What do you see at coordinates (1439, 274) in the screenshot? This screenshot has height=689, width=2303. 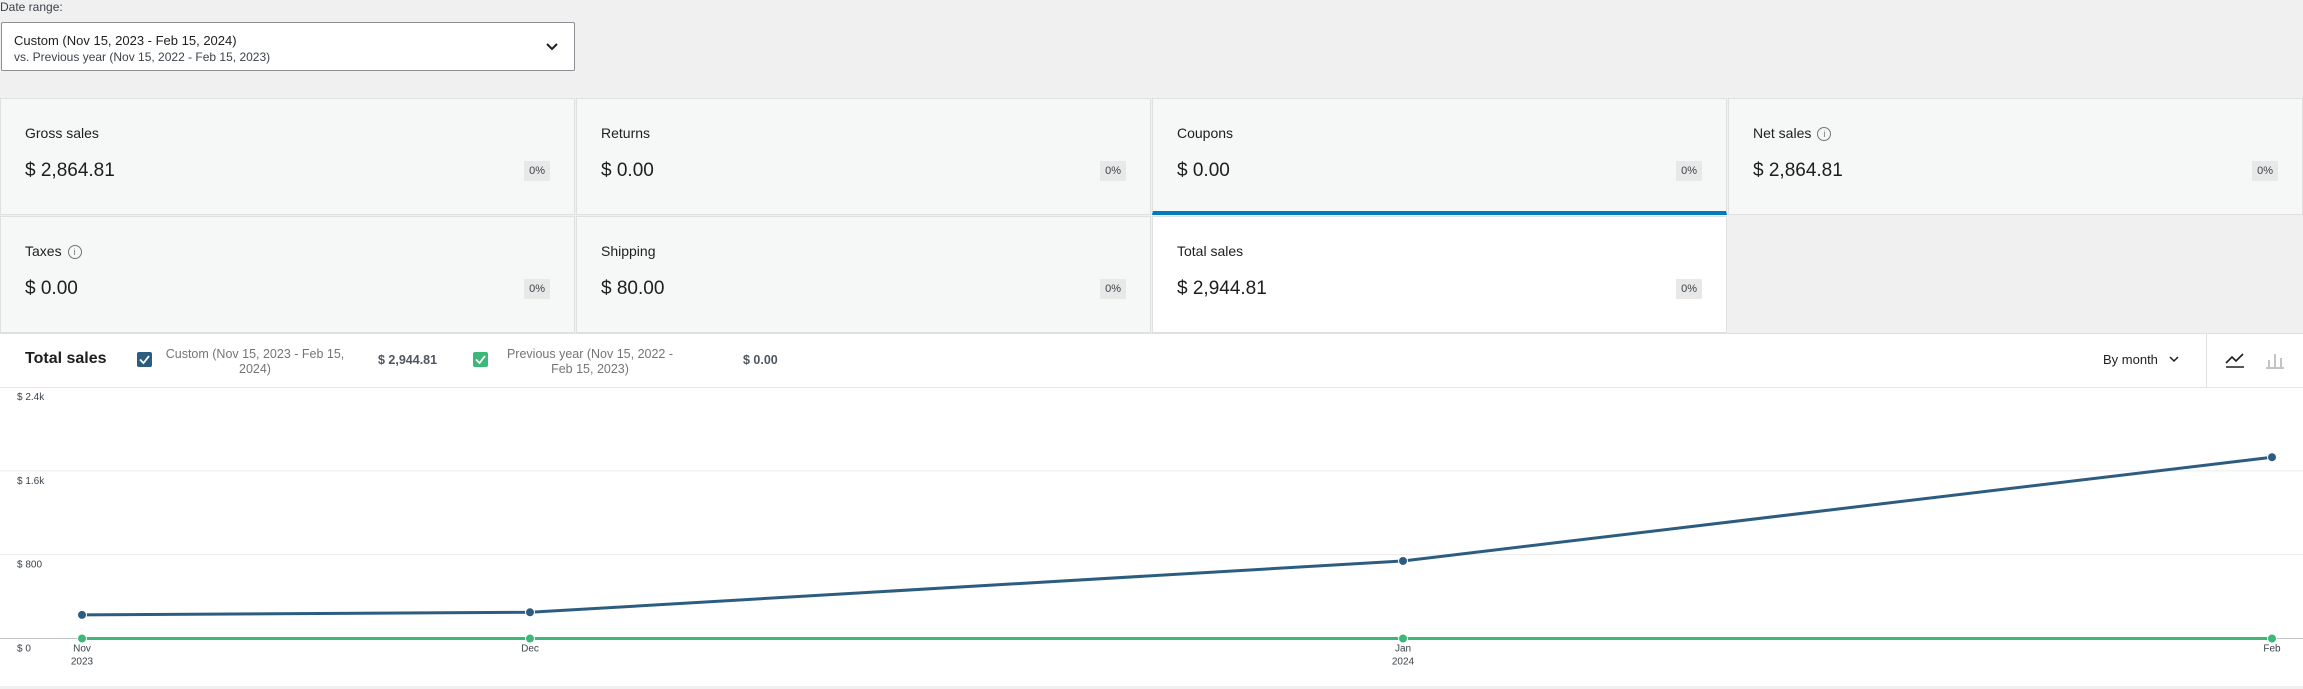 I see `metric-tile: Total sales $ 2,944.81 0%` at bounding box center [1439, 274].